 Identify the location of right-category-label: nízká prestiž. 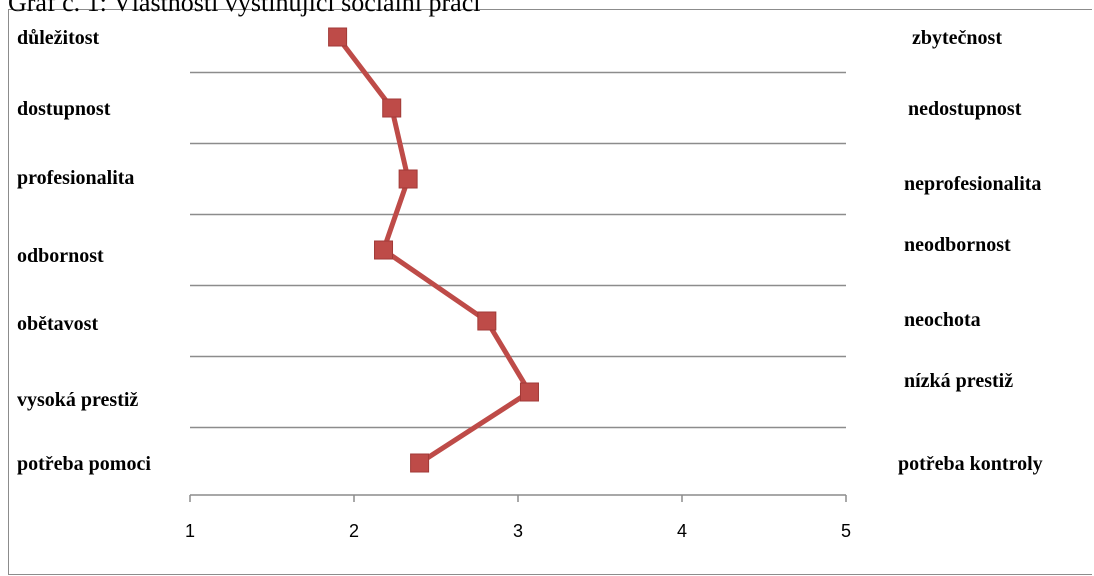
(958, 381).